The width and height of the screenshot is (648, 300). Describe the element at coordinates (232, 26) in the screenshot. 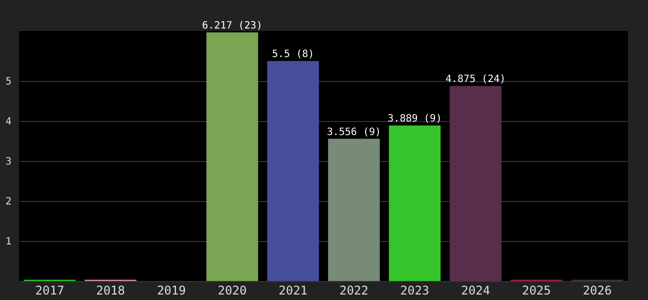

I see `data-label: 6.217 (23)` at that location.